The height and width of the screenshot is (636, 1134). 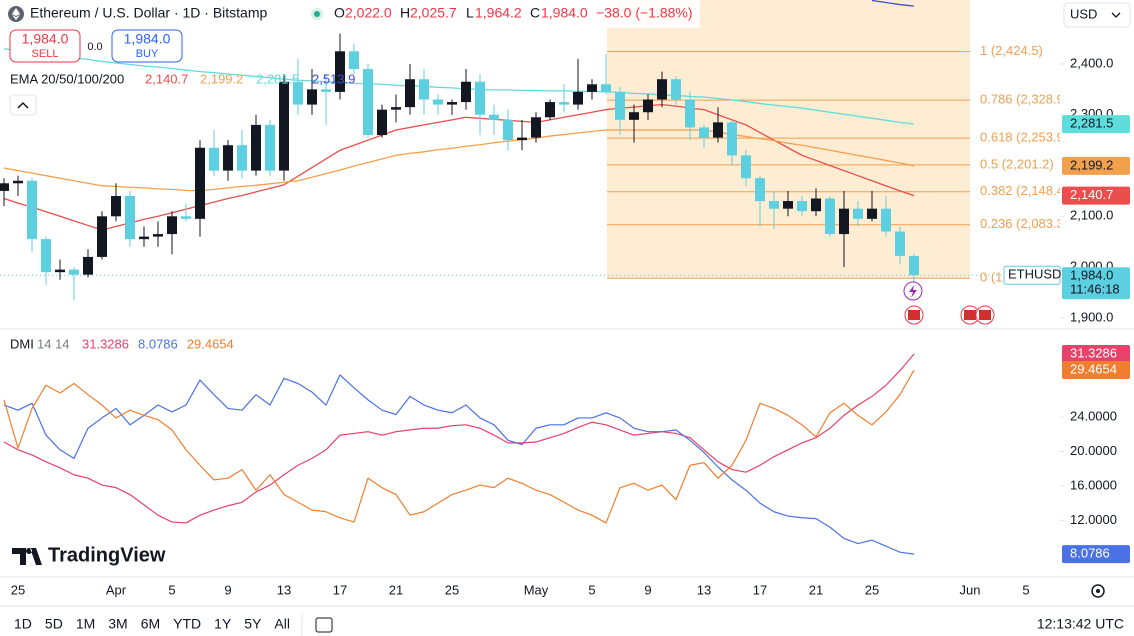 What do you see at coordinates (45, 39) in the screenshot?
I see `sell-price: 1,984.0` at bounding box center [45, 39].